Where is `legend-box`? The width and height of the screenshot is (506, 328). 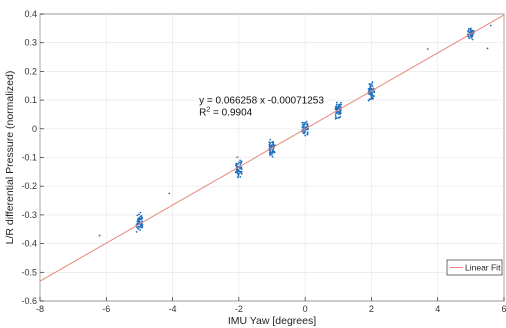
legend-box is located at coordinates (474, 267).